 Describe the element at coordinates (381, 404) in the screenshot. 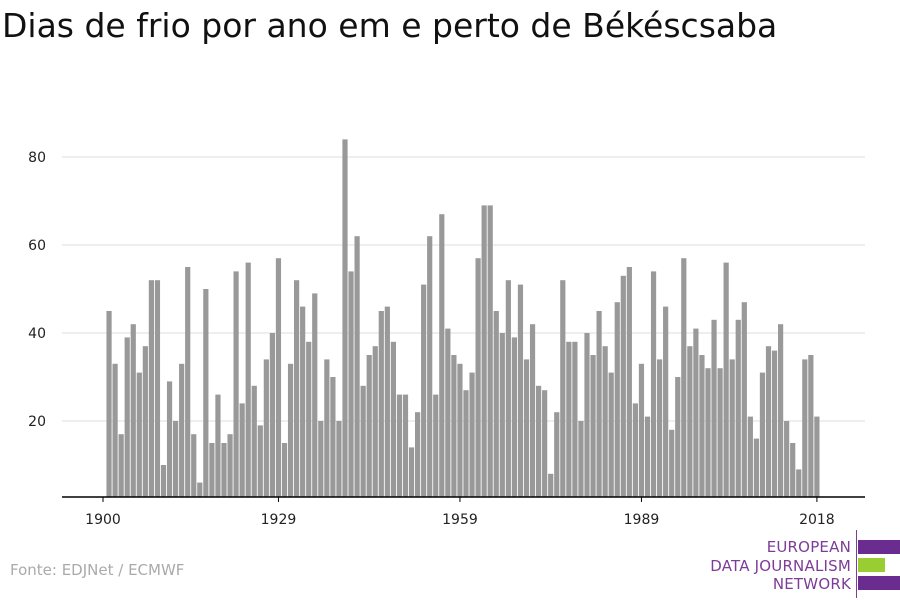

I see `bar-1946` at that location.